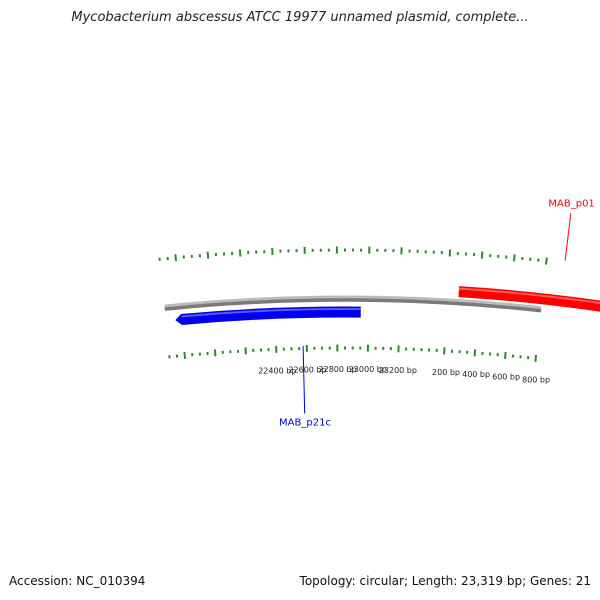  Describe the element at coordinates (446, 372) in the screenshot. I see `tick-label: 200 bp` at that location.